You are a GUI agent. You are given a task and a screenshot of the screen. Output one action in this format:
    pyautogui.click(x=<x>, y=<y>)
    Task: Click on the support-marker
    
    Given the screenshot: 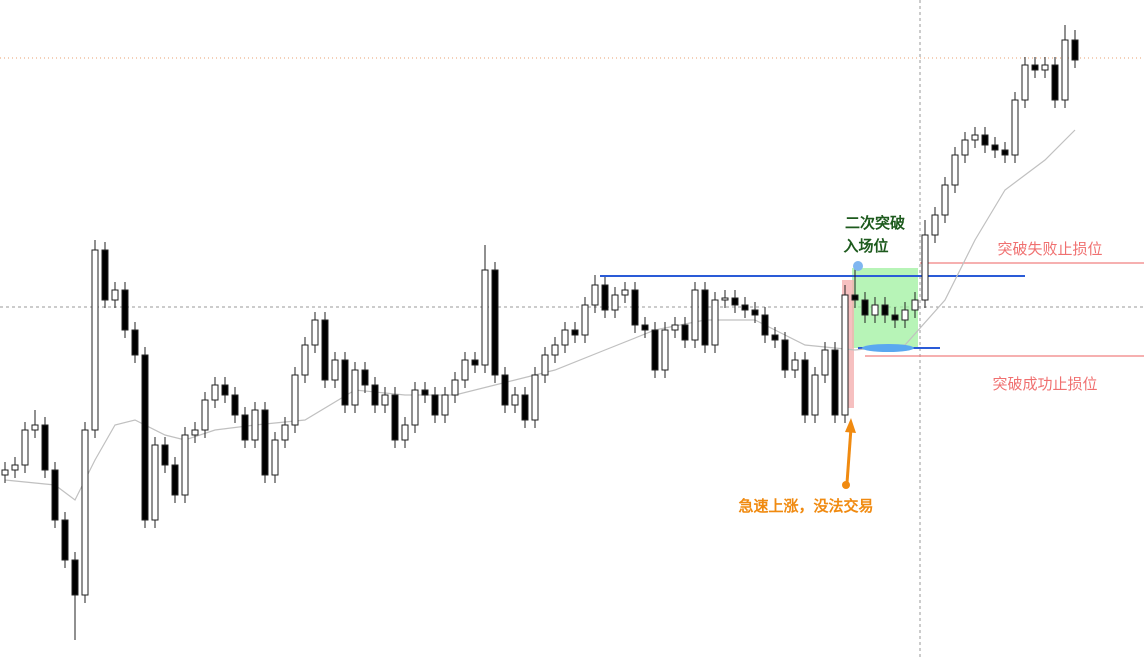 What is the action you would take?
    pyautogui.click(x=888, y=348)
    